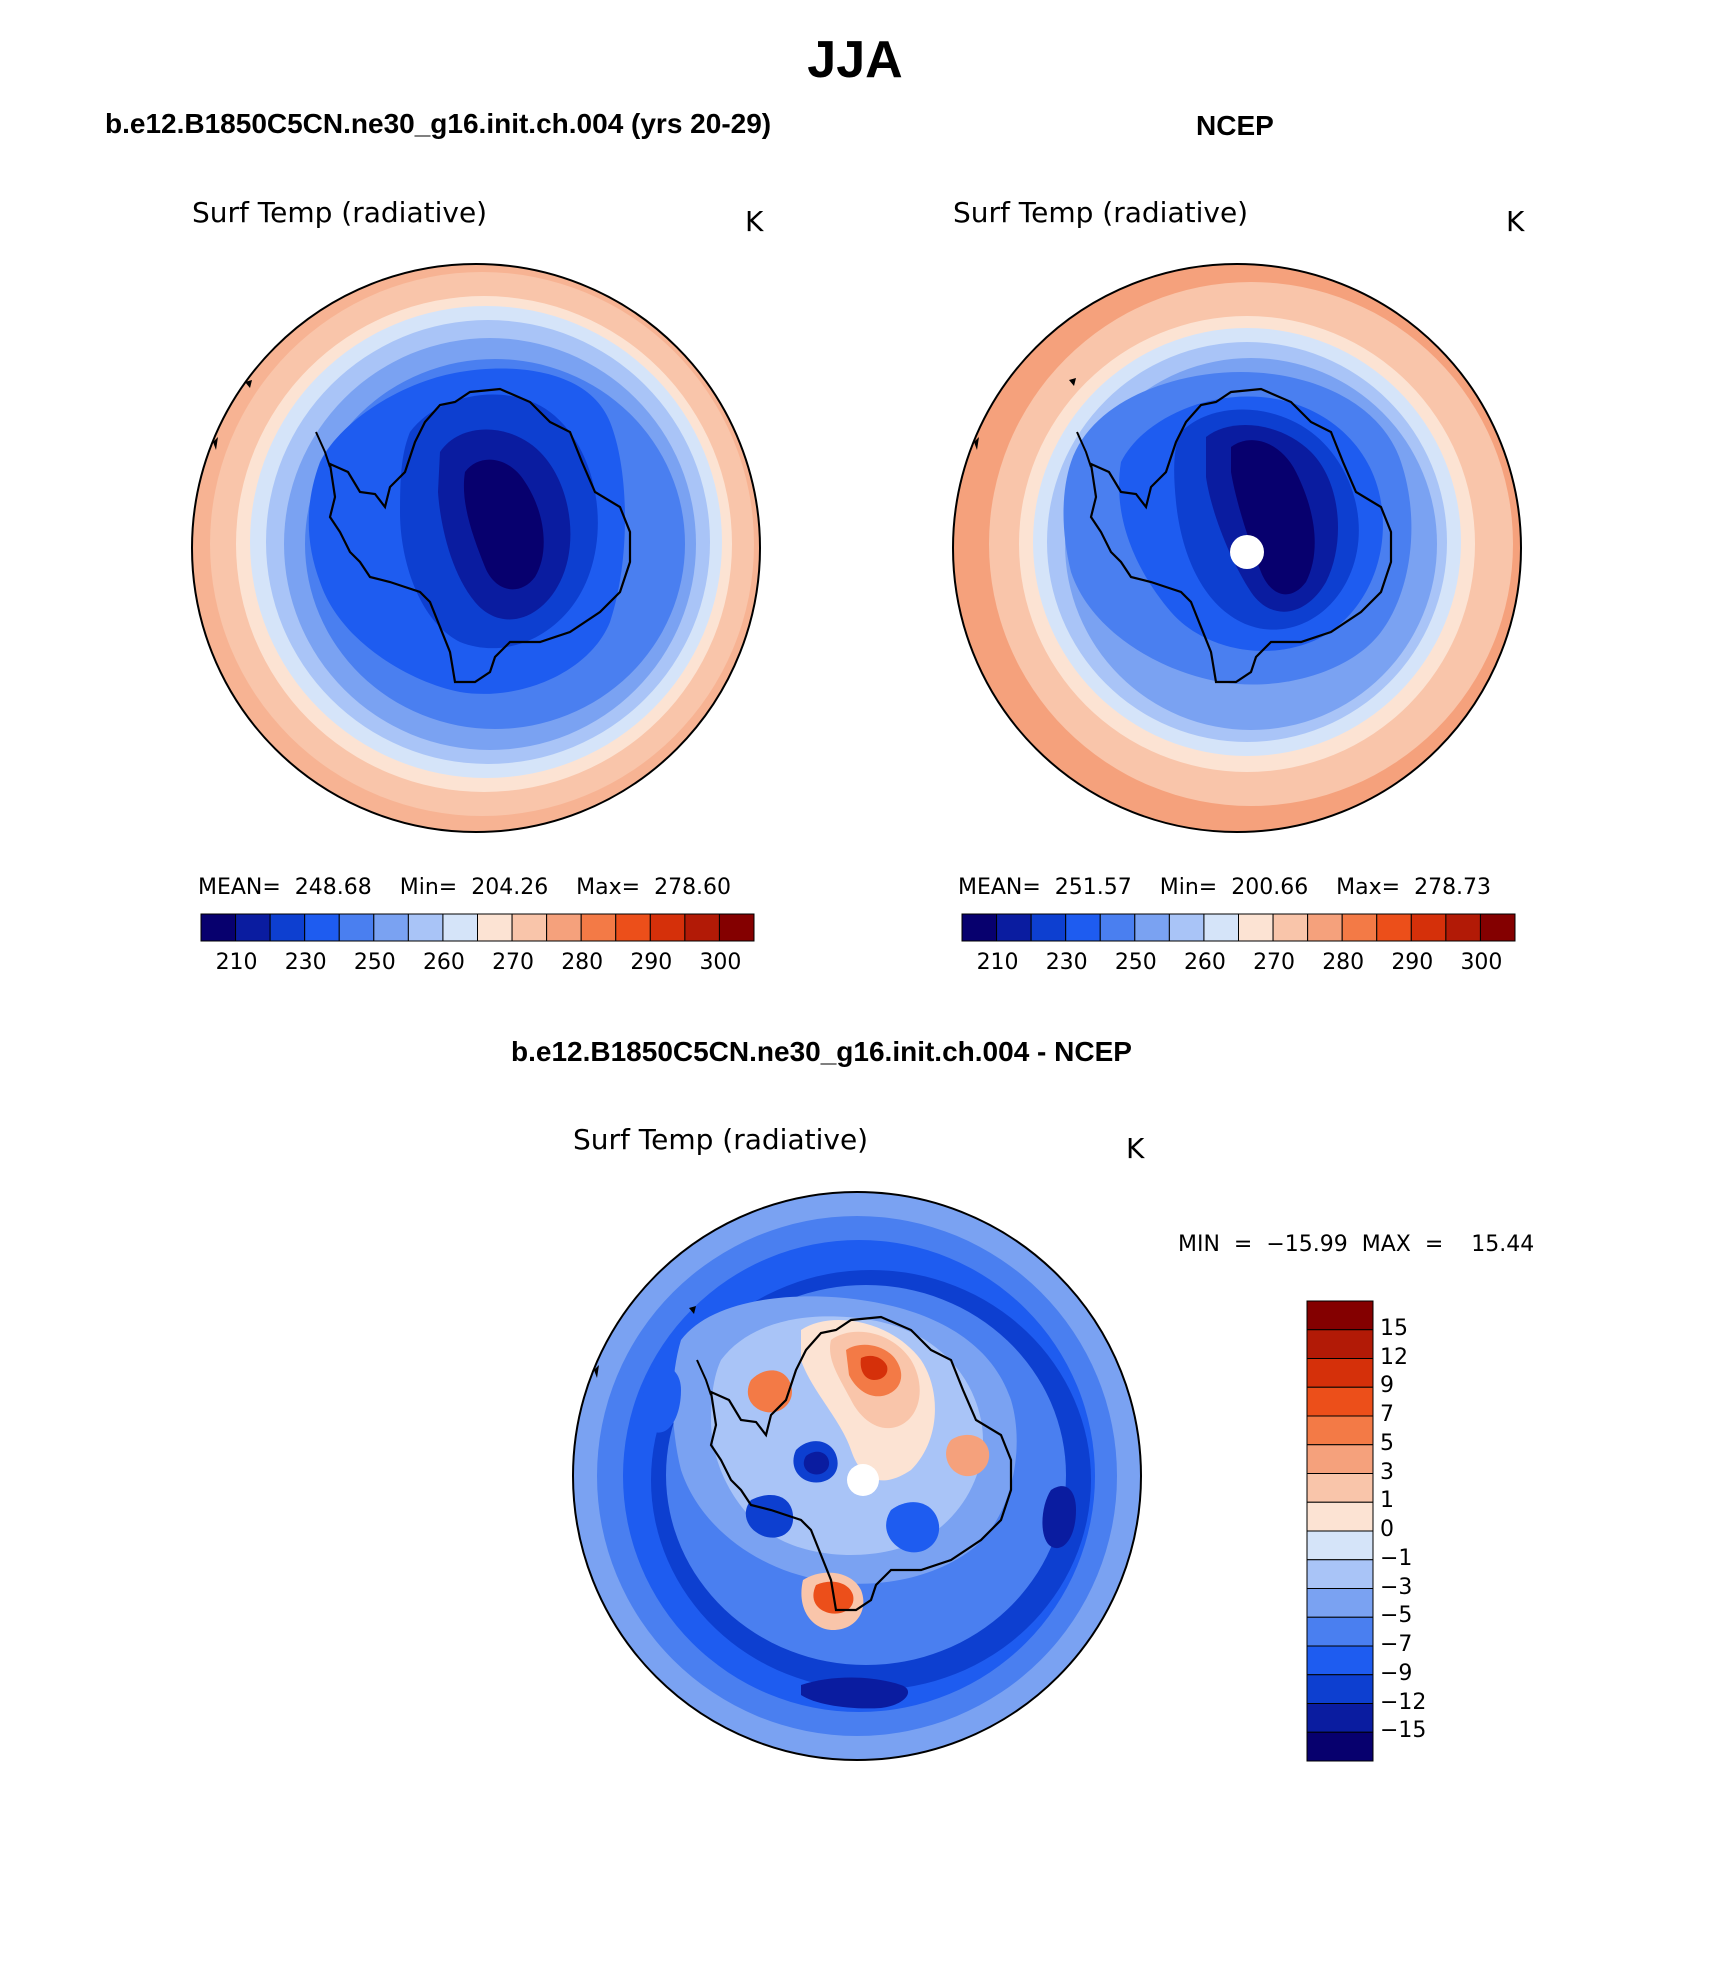 This screenshot has height=1969, width=1710. What do you see at coordinates (465, 887) in the screenshot?
I see `model-stats: MEAN= 248.68 Min= 204.26 Max= 278.60` at bounding box center [465, 887].